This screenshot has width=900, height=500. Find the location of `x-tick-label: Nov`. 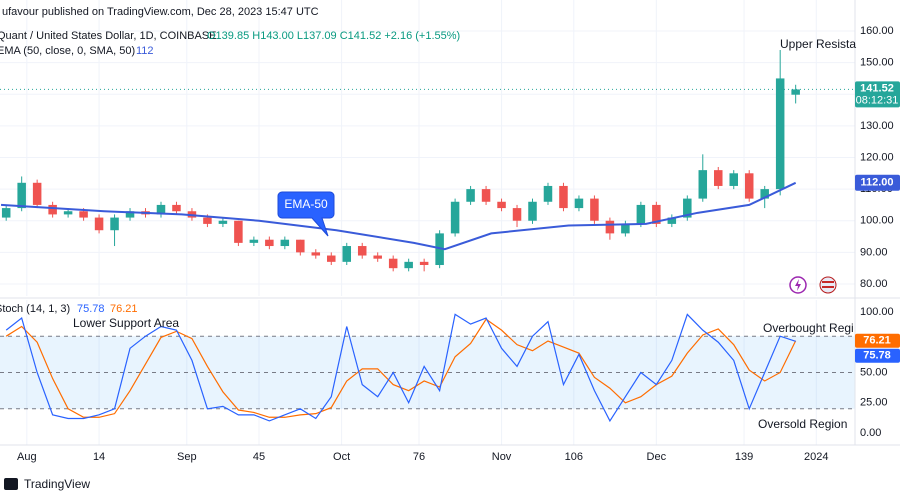

x-tick-label: Nov is located at coordinates (502, 457).